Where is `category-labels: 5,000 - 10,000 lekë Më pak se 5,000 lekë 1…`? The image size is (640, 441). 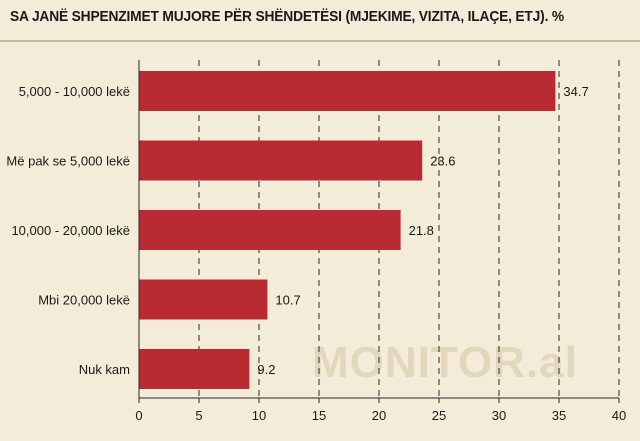 category-labels: 5,000 - 10,000 lekë Më pak se 5,000 lekë 1… is located at coordinates (68, 230).